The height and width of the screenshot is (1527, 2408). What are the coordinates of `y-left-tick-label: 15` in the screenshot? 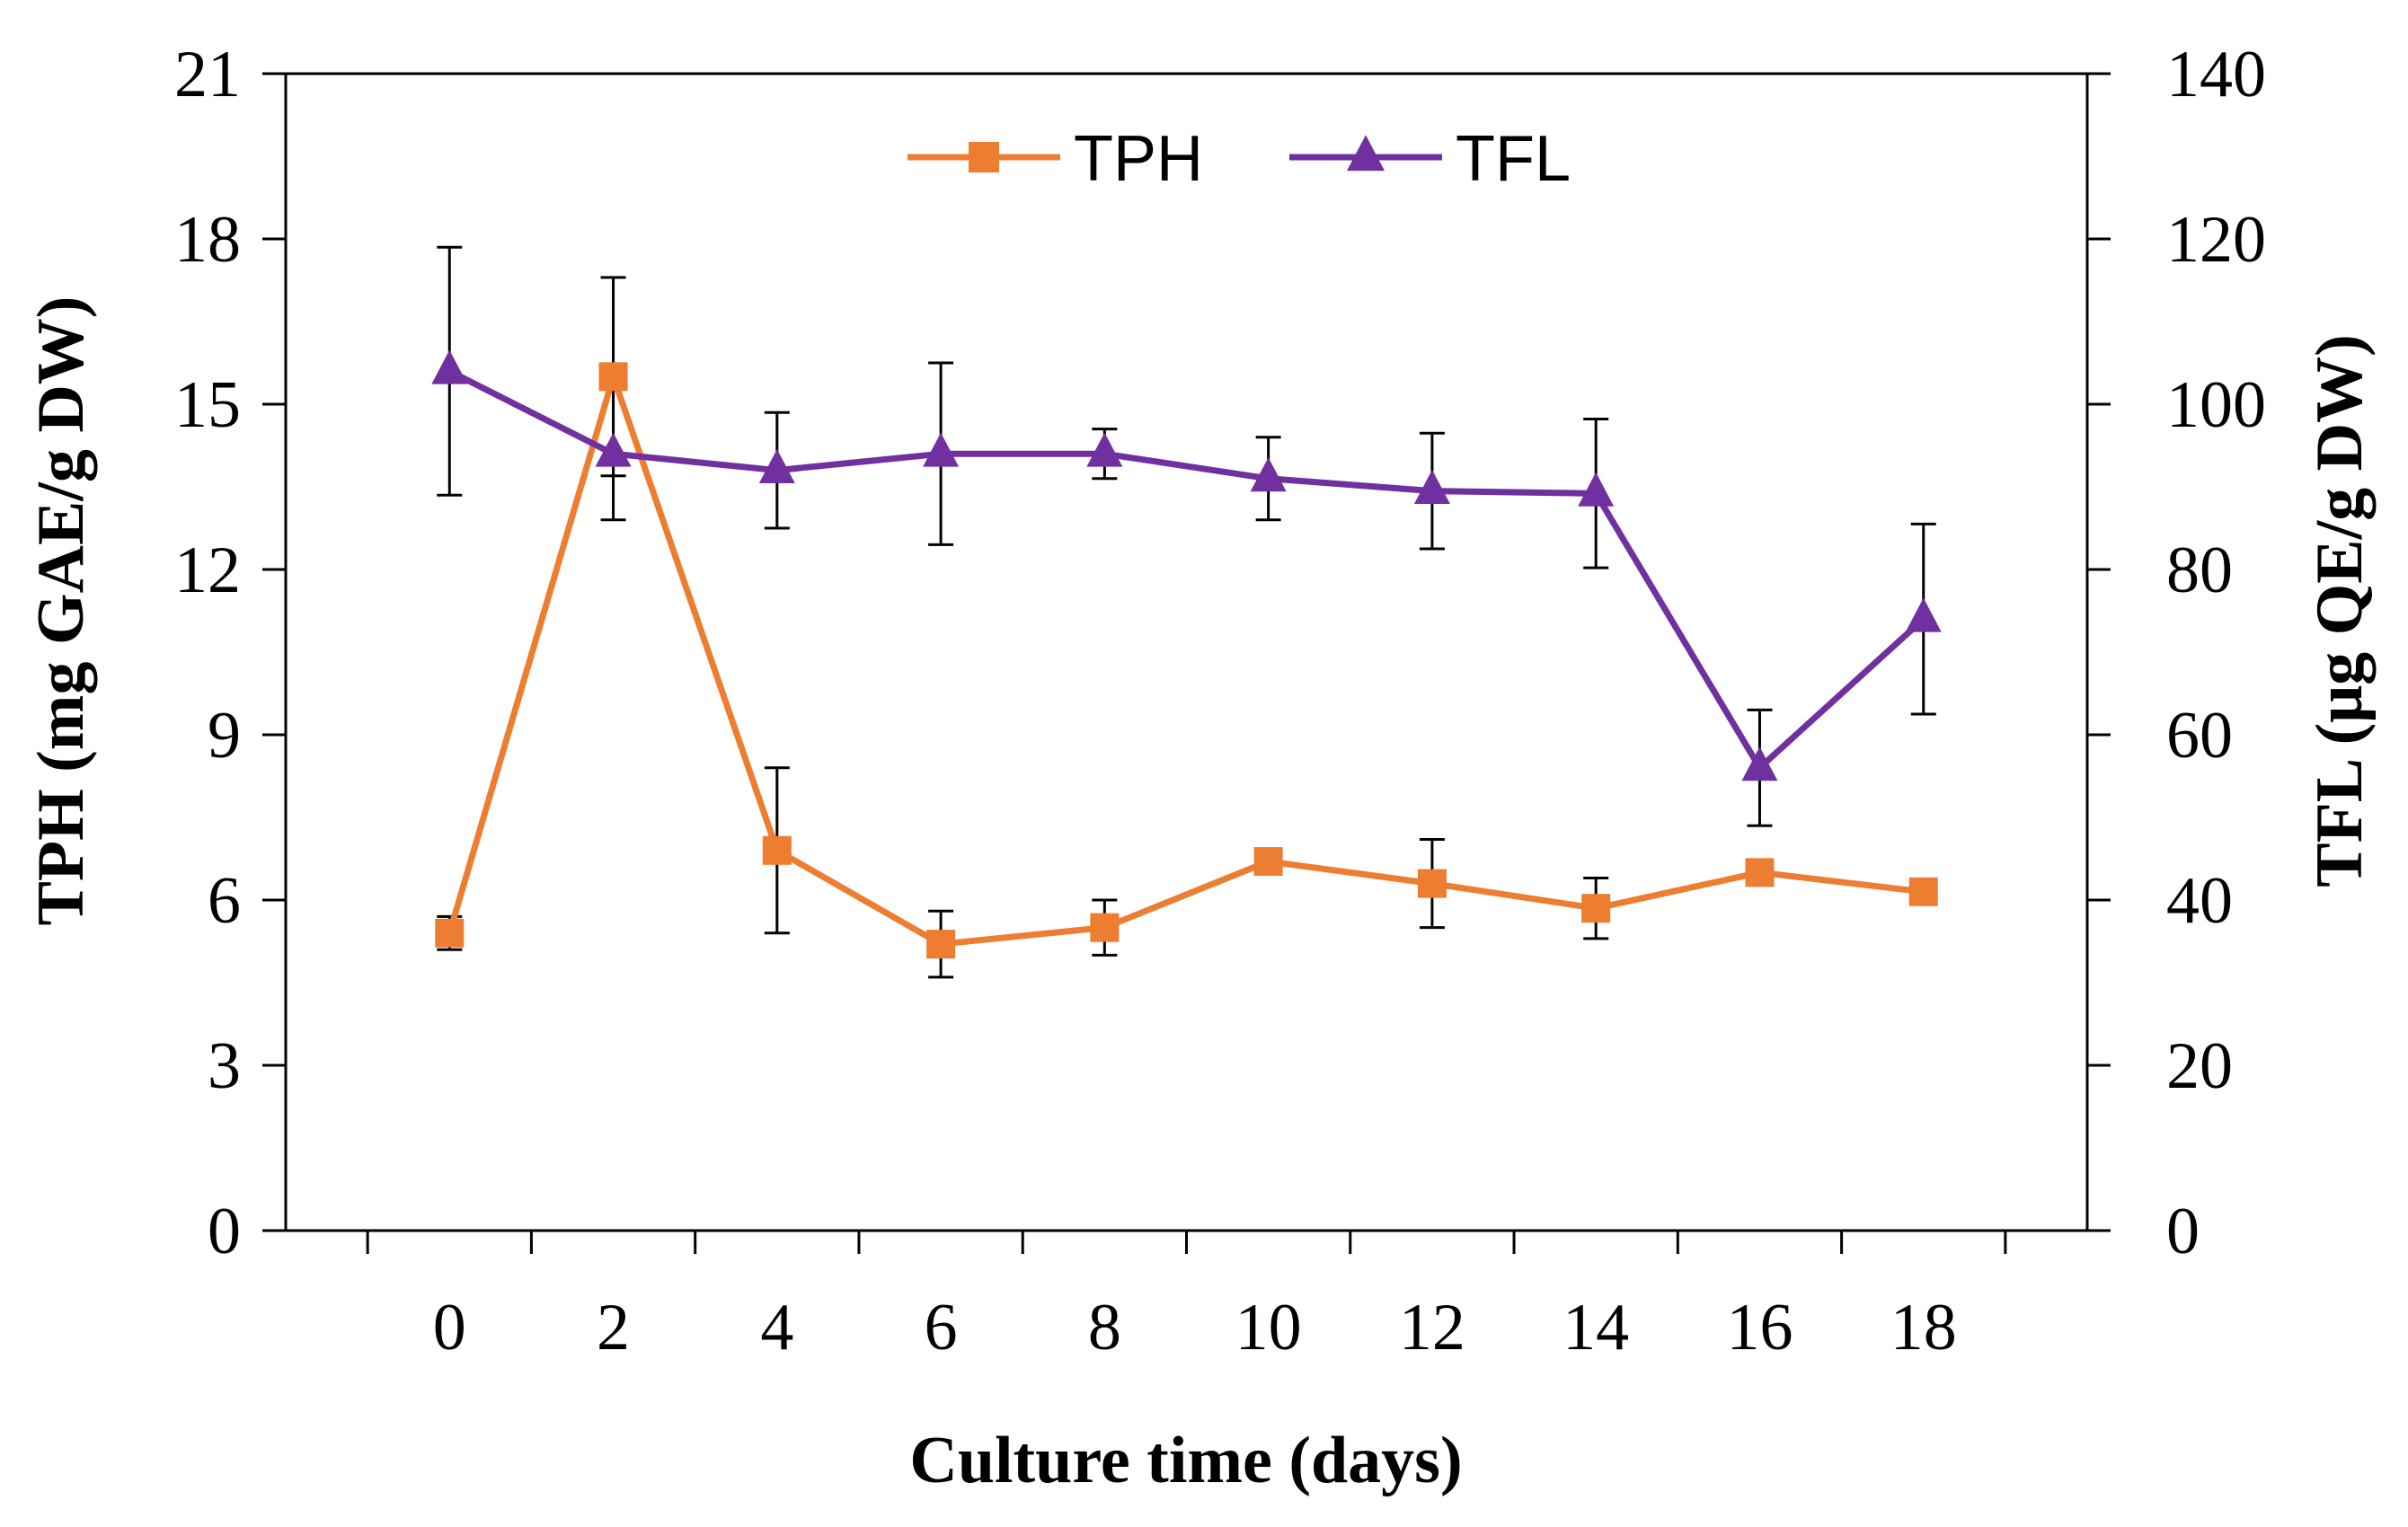 It's located at (207, 405).